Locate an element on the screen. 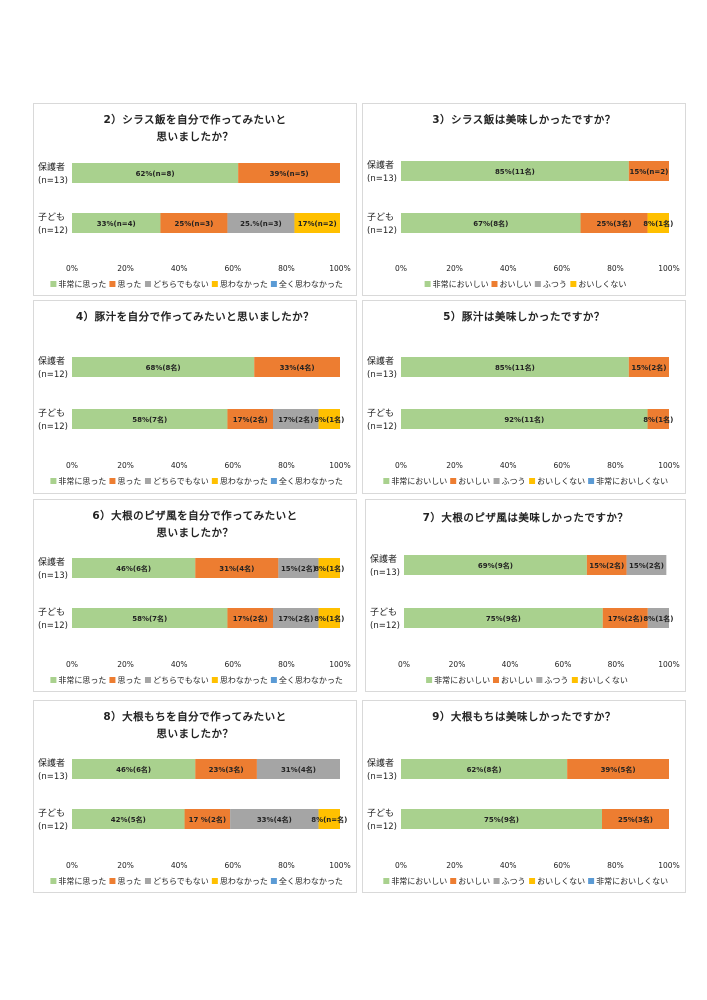  data-label: 17%(2名) is located at coordinates (295, 618).